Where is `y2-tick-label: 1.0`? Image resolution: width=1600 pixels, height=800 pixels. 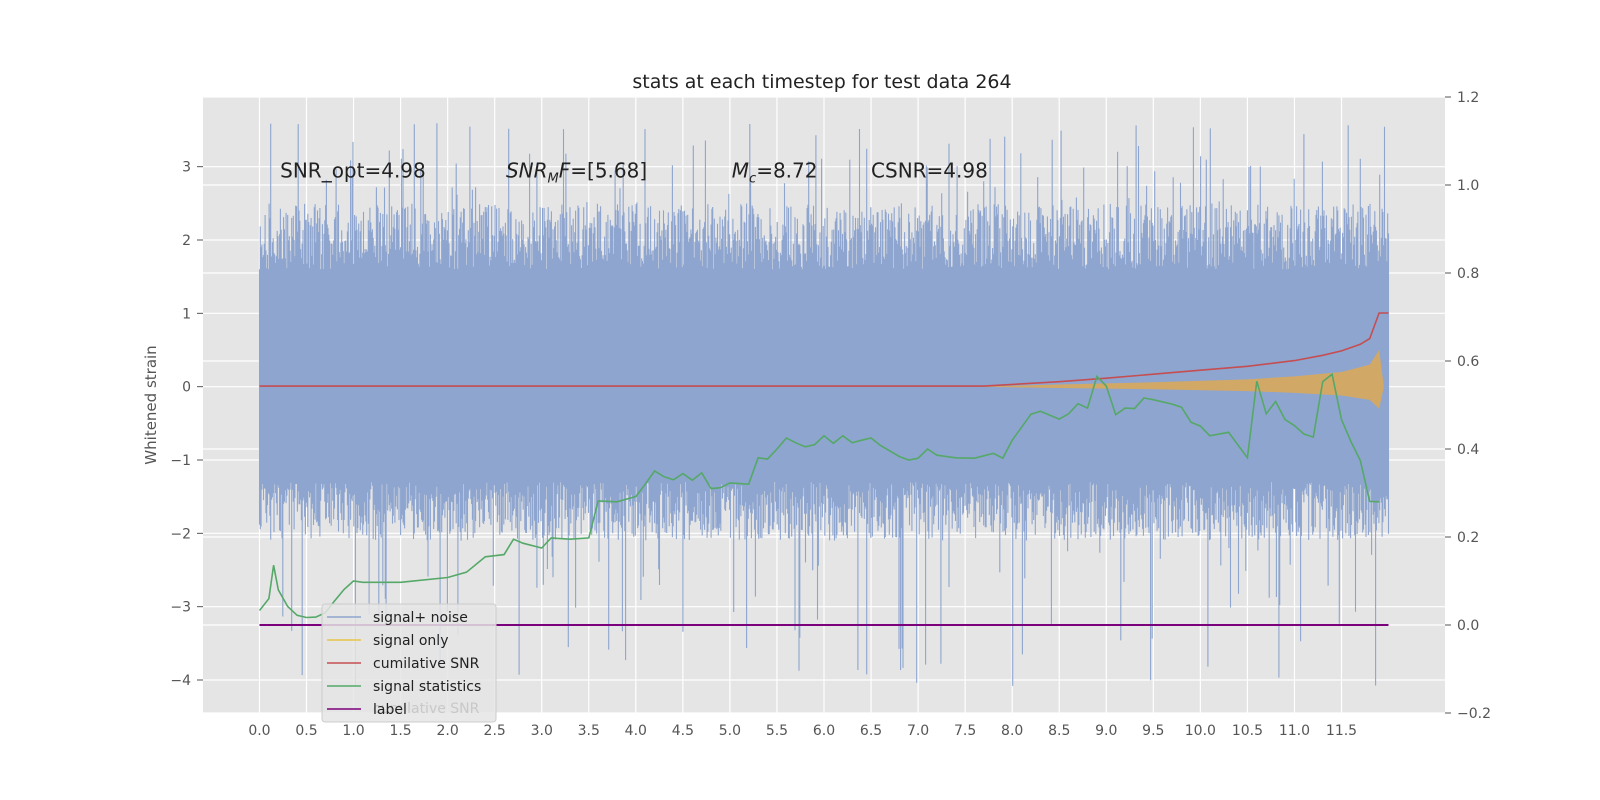
y2-tick-label: 1.0 is located at coordinates (1468, 186).